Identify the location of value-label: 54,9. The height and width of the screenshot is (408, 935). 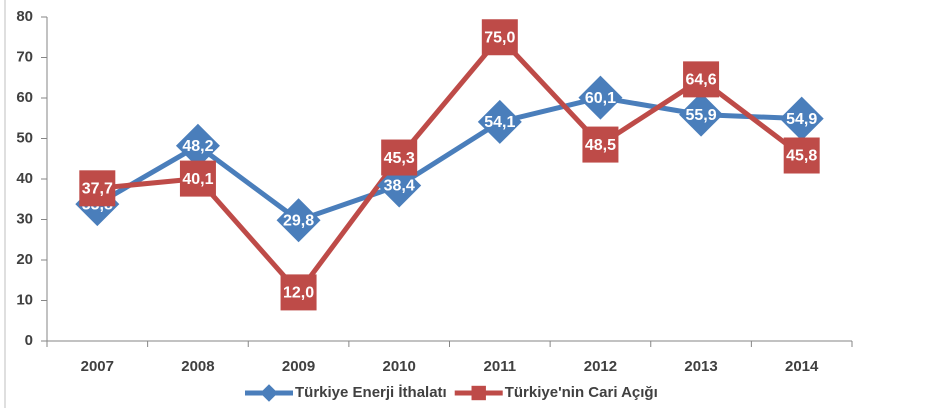
(801, 119).